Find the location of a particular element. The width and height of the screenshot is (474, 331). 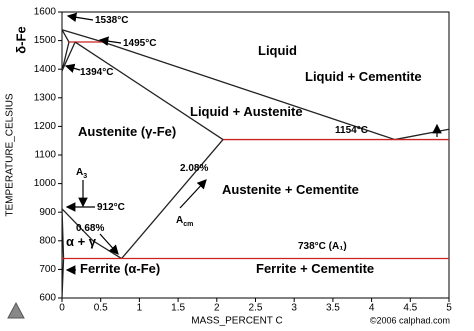

logo is located at coordinates (16, 310).